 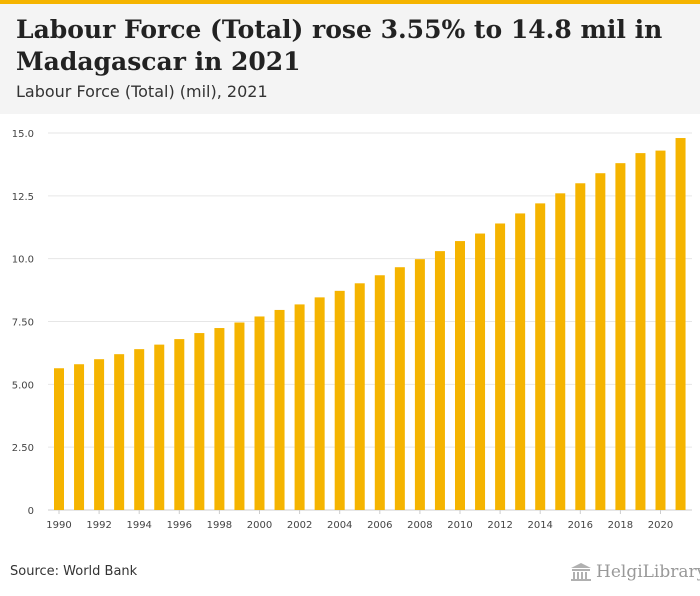 What do you see at coordinates (539, 525) in the screenshot?
I see `x-tick-label: 2014` at bounding box center [539, 525].